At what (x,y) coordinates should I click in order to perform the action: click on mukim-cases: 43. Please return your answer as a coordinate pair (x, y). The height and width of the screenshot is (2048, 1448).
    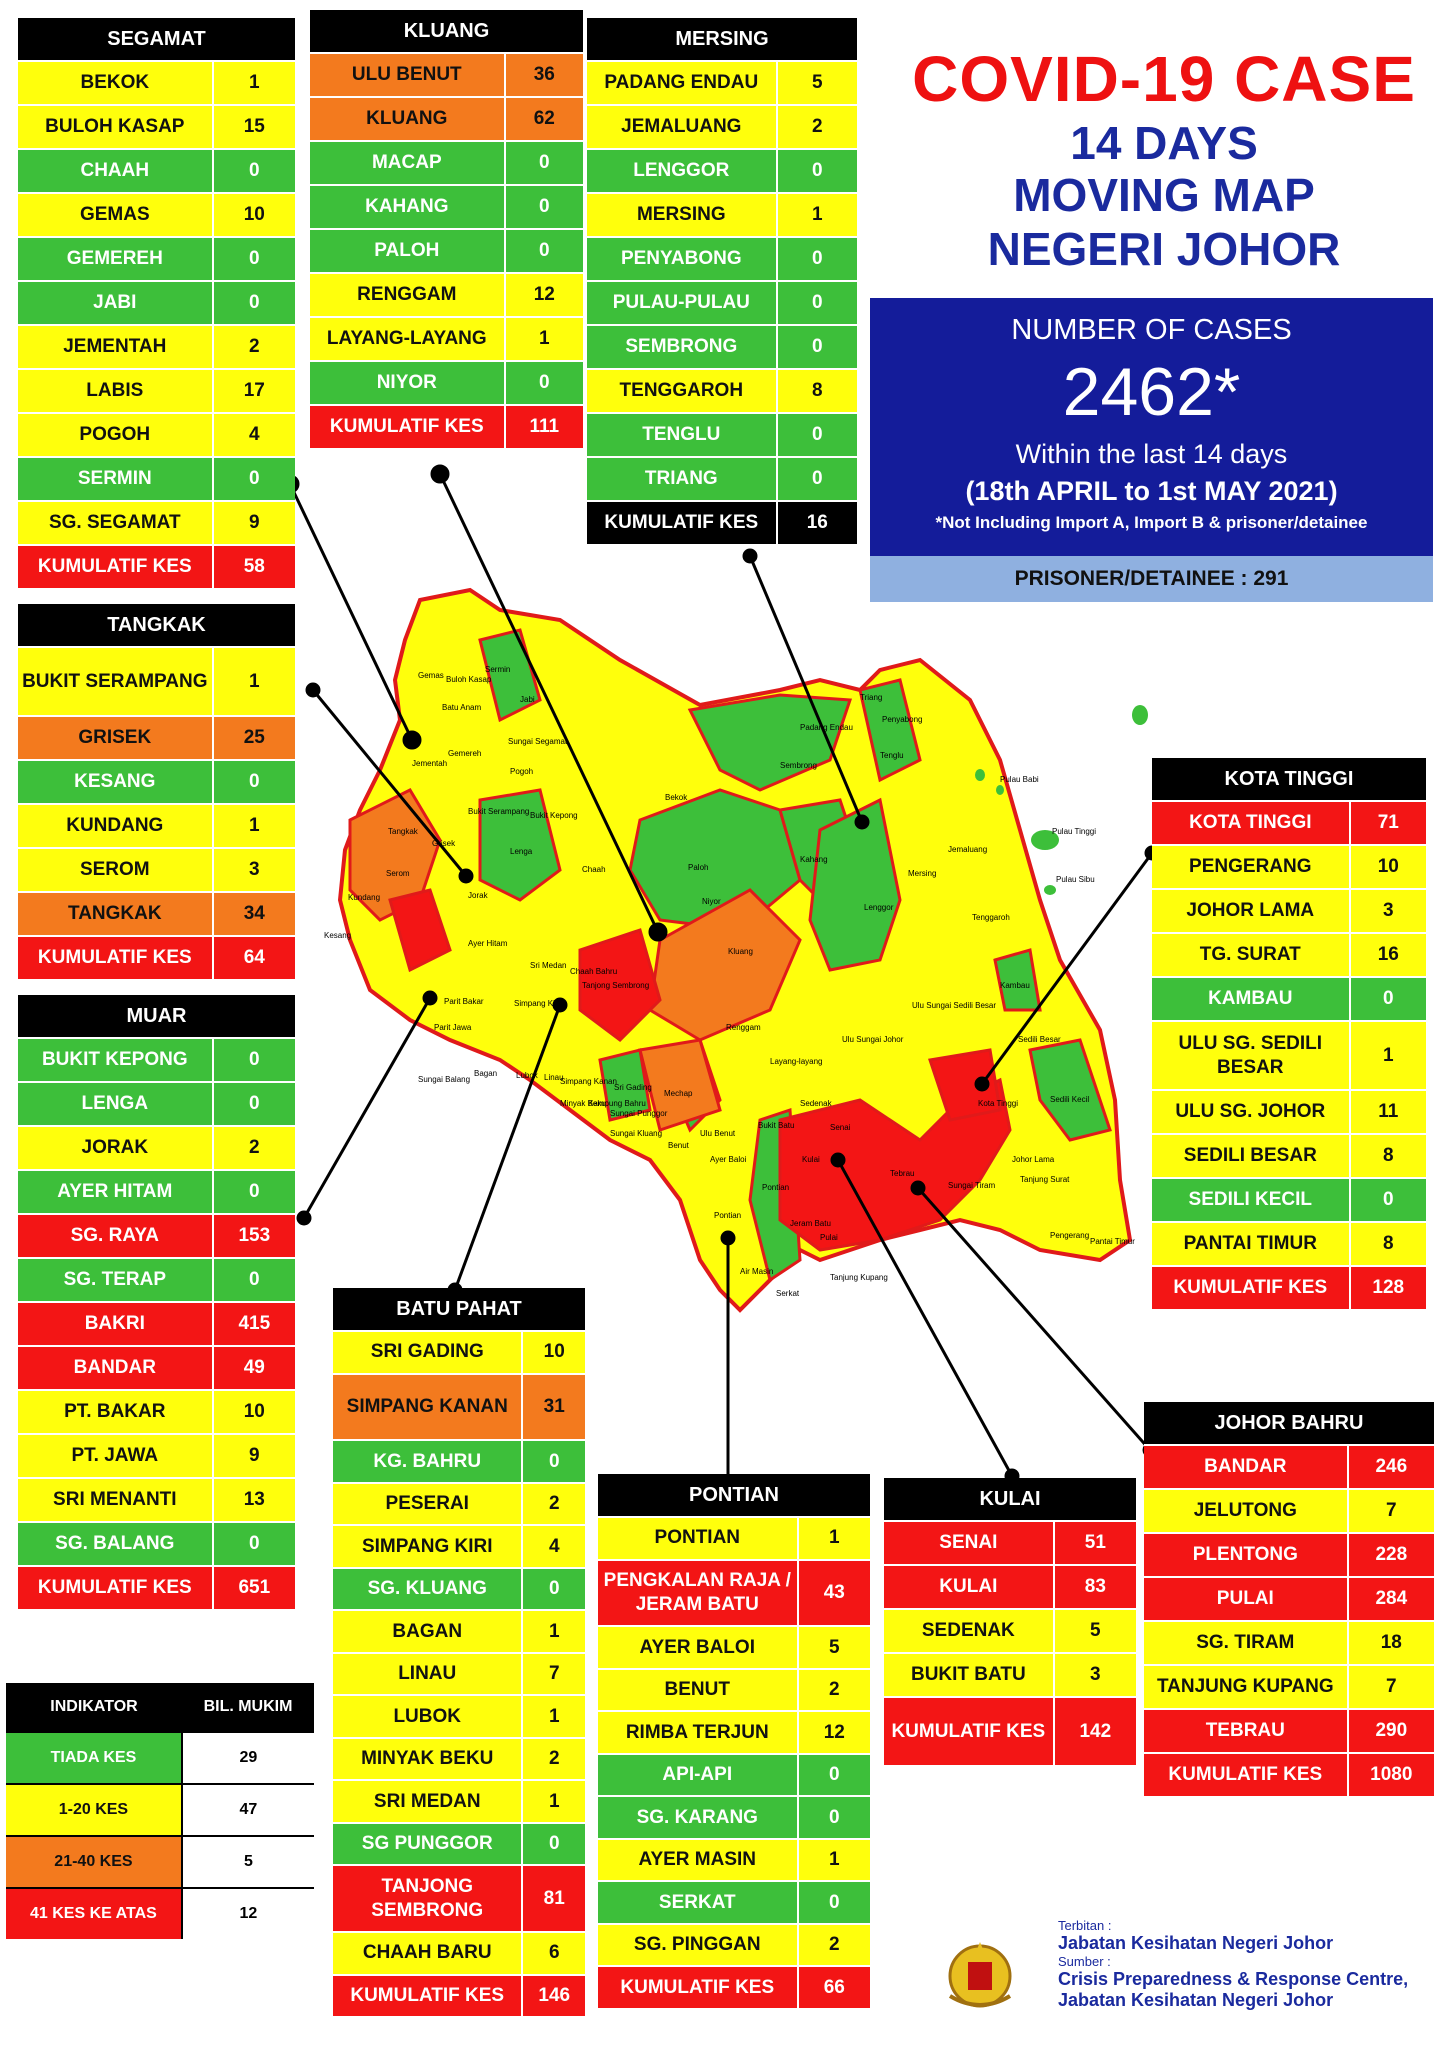
    Looking at the image, I should click on (833, 1593).